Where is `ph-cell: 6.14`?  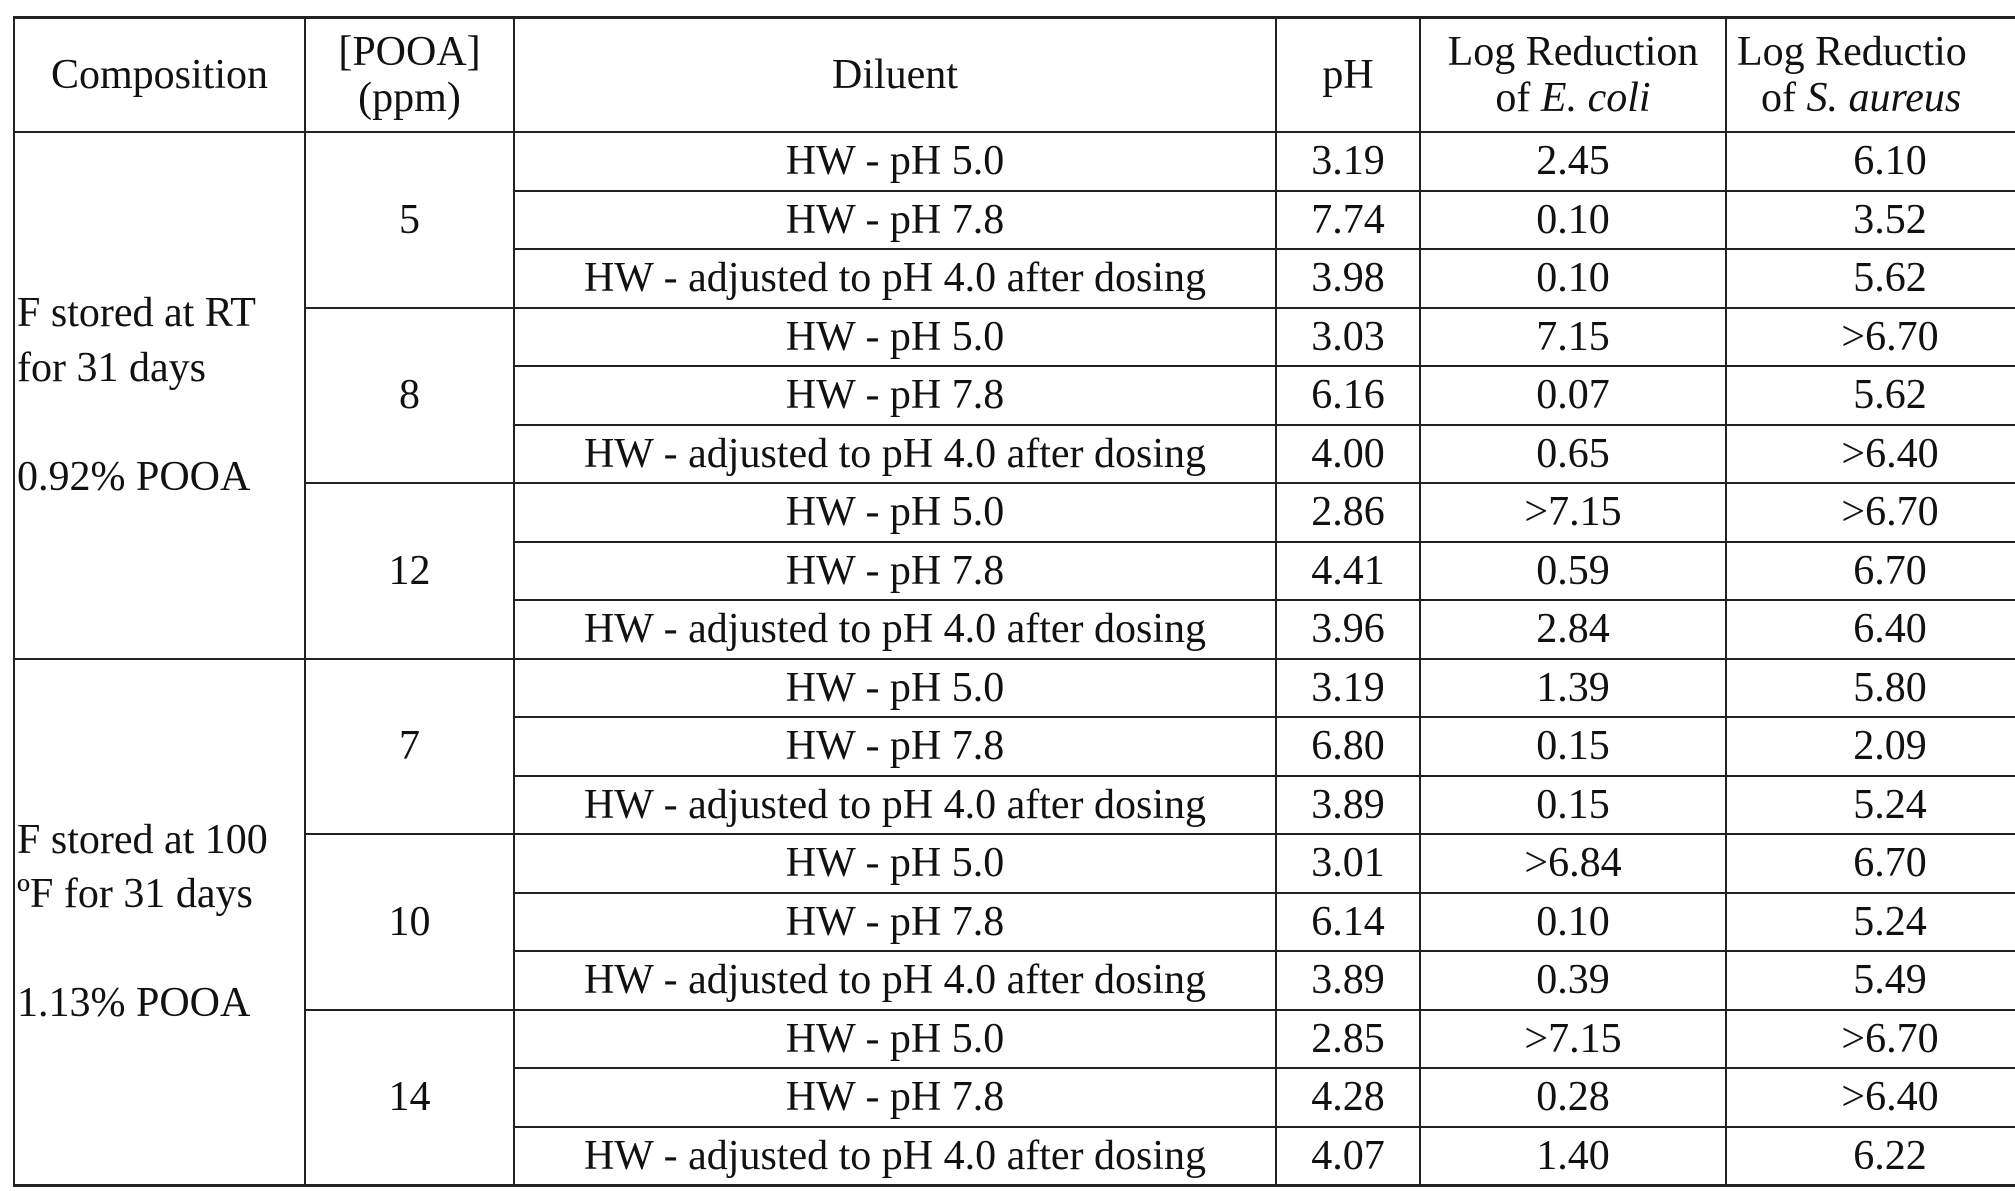
ph-cell: 6.14 is located at coordinates (1348, 922).